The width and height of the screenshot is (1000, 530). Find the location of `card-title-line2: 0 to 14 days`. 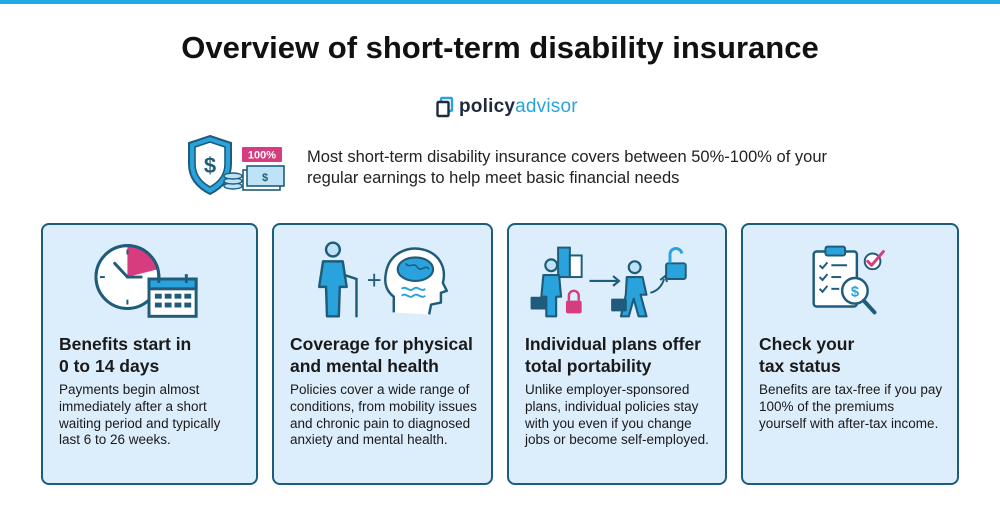

card-title-line2: 0 to 14 days is located at coordinates (109, 366).